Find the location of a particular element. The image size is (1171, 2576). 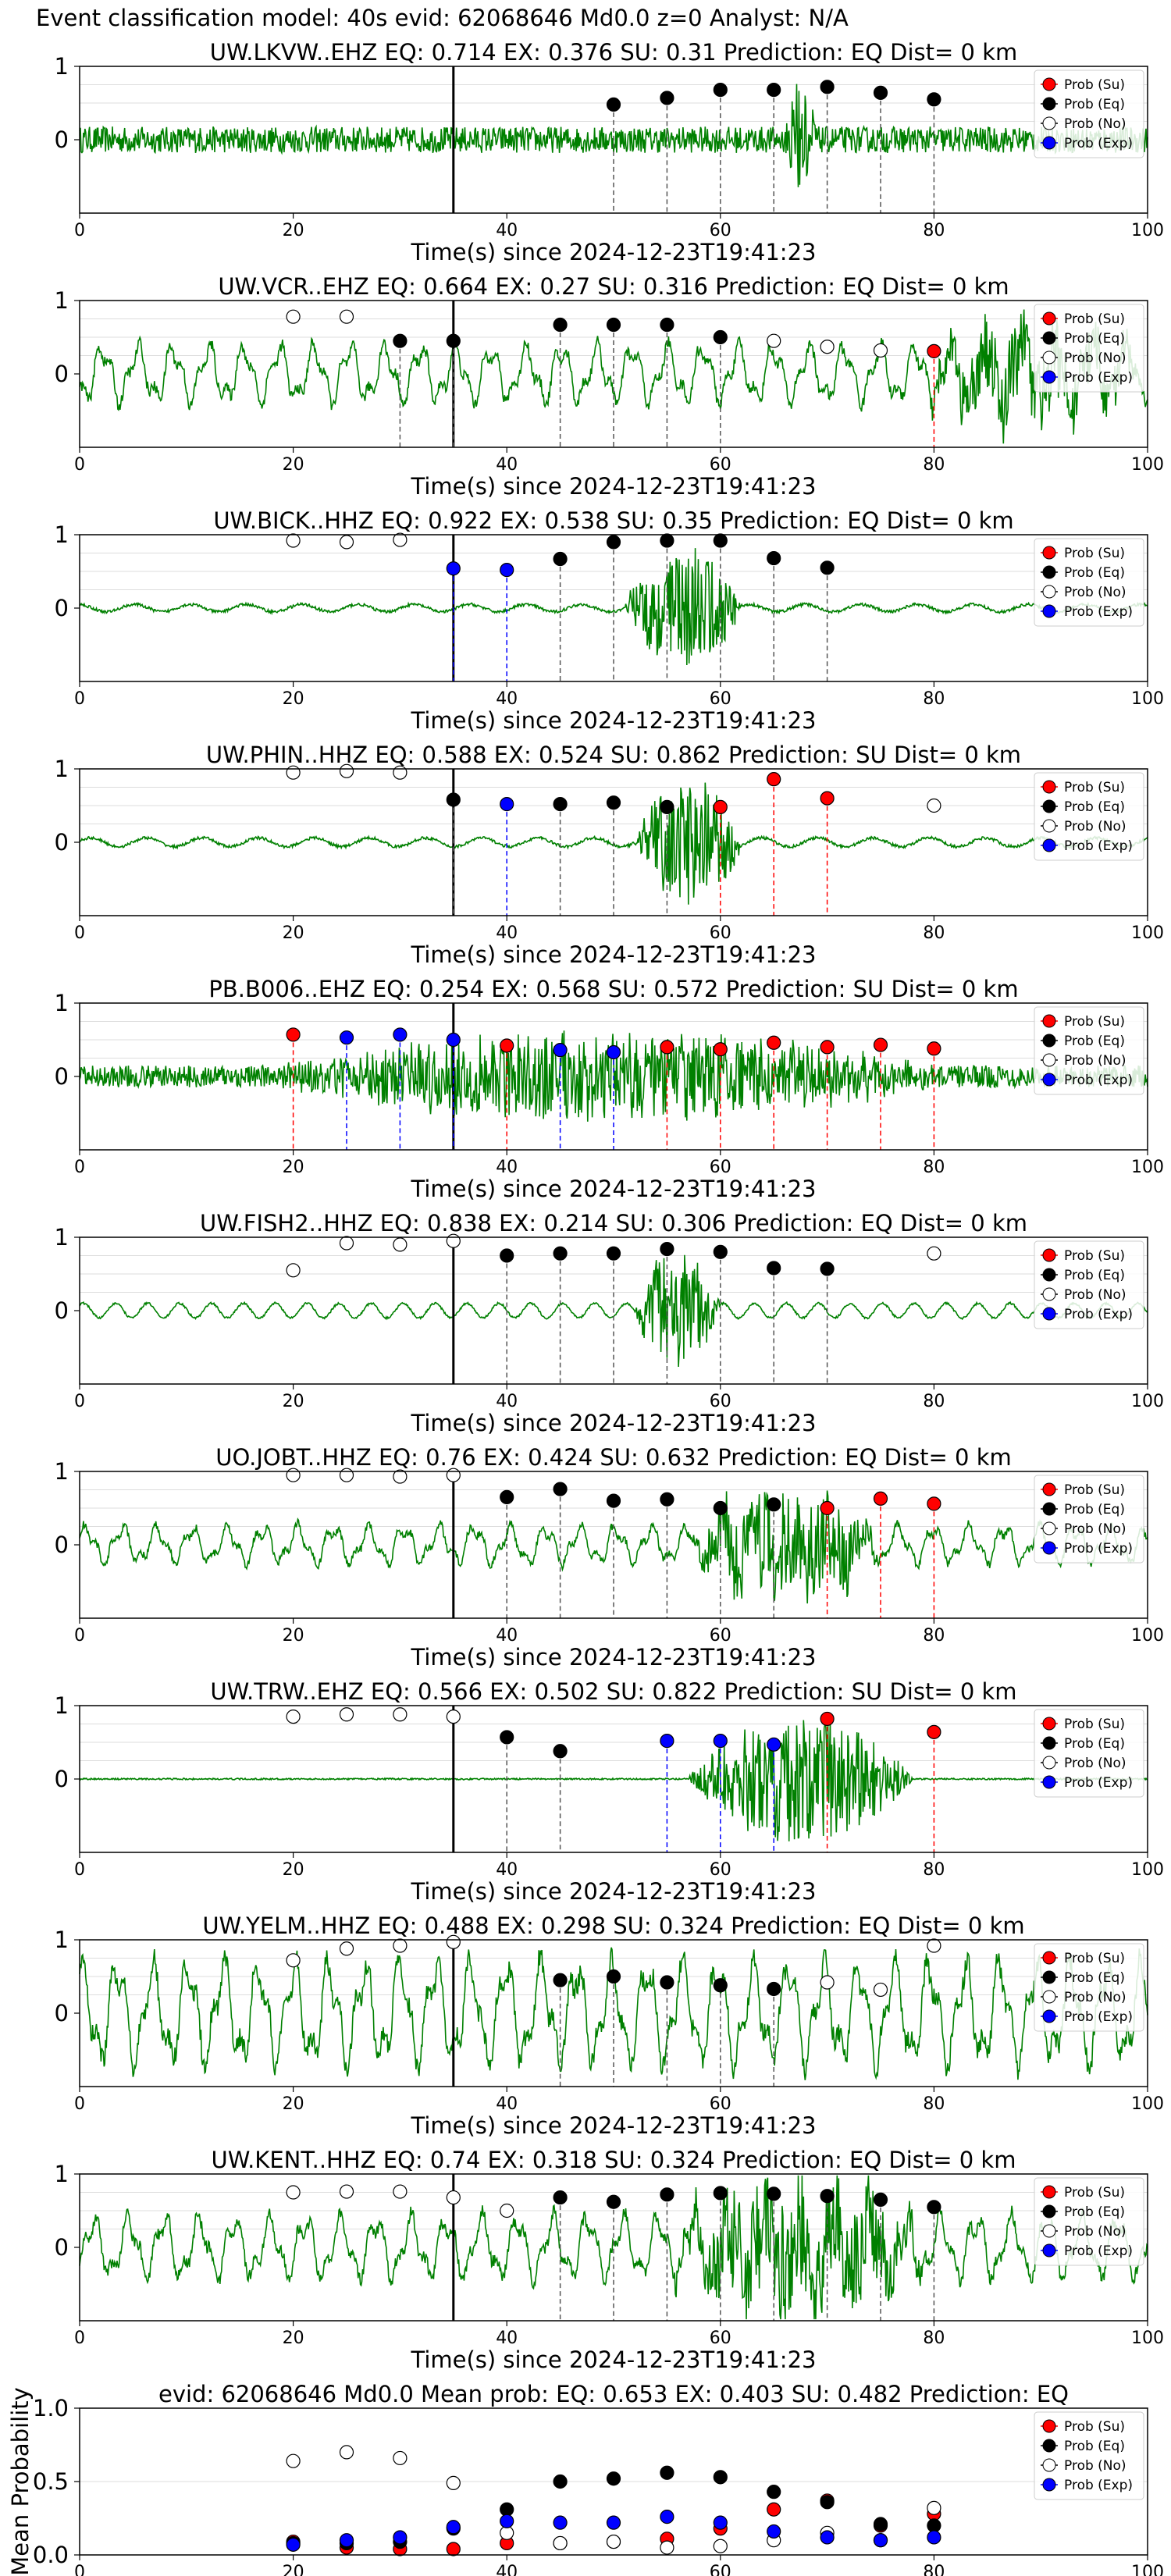

mean-point-eq is located at coordinates (827, 2502).